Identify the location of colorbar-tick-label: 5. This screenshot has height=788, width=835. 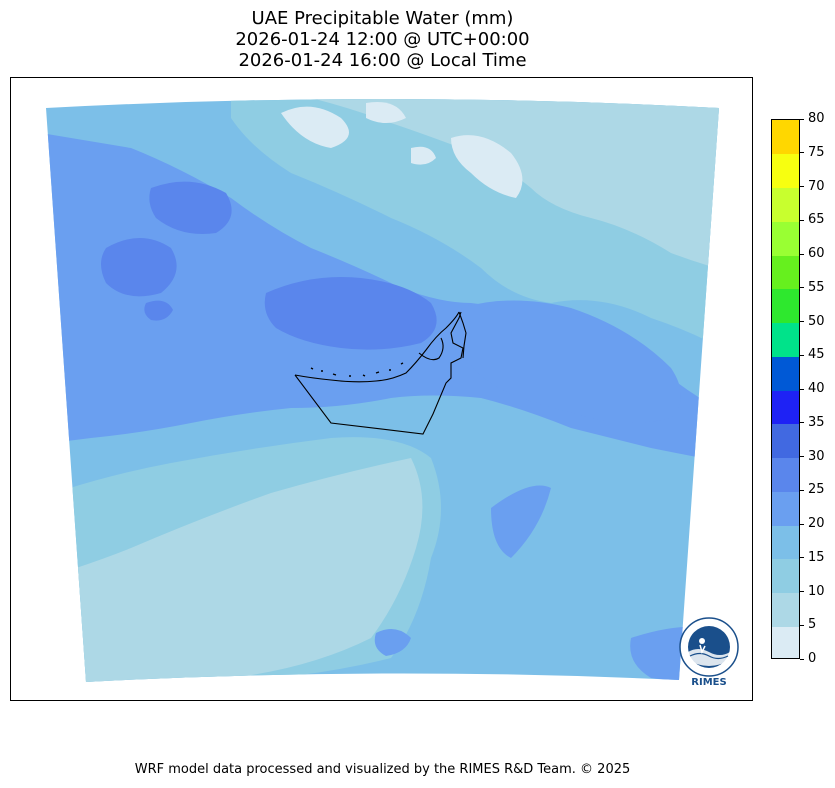
(812, 625).